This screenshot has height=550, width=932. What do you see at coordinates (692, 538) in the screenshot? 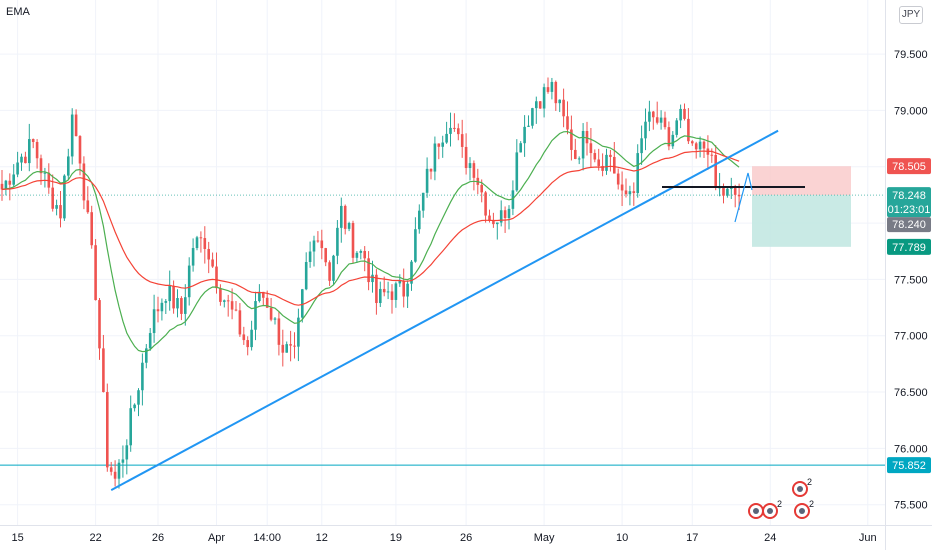
I see `x-tick-label: 17` at bounding box center [692, 538].